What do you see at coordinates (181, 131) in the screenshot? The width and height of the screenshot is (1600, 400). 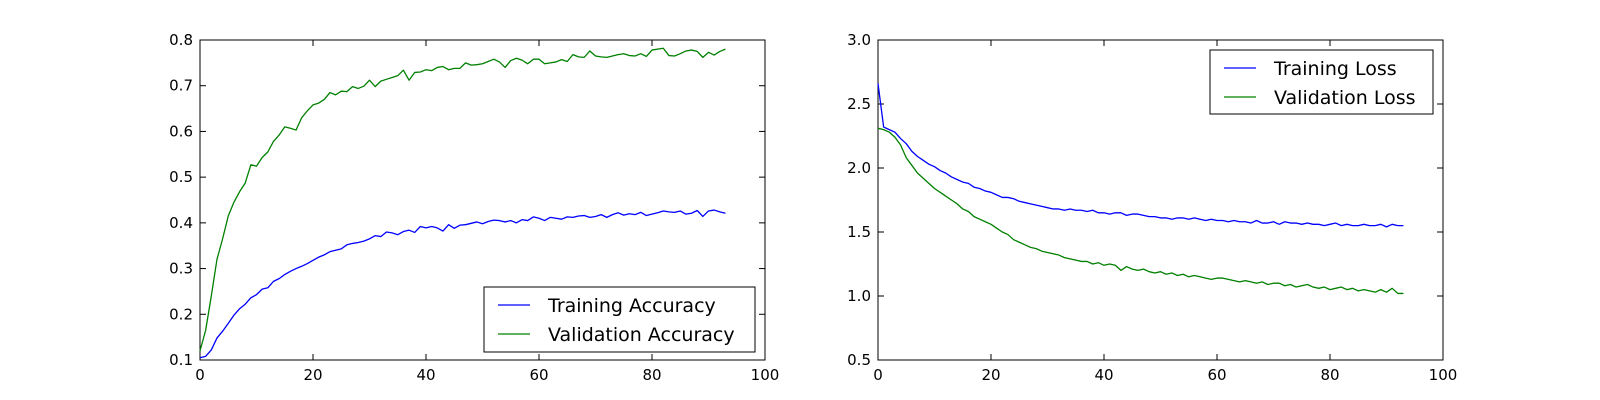 I see `y-tick-label: 0.6` at bounding box center [181, 131].